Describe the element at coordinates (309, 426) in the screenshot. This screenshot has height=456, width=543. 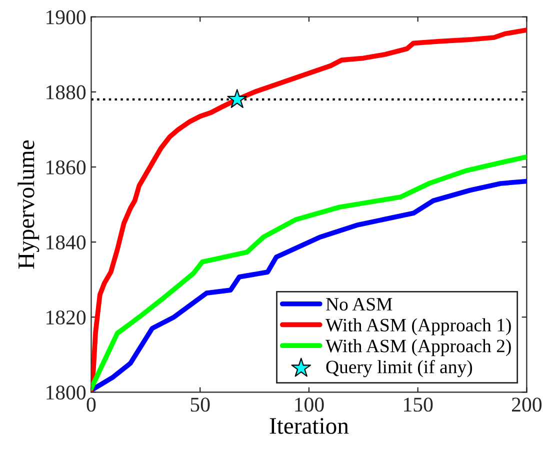
I see `x-axis-title: Iteration` at that location.